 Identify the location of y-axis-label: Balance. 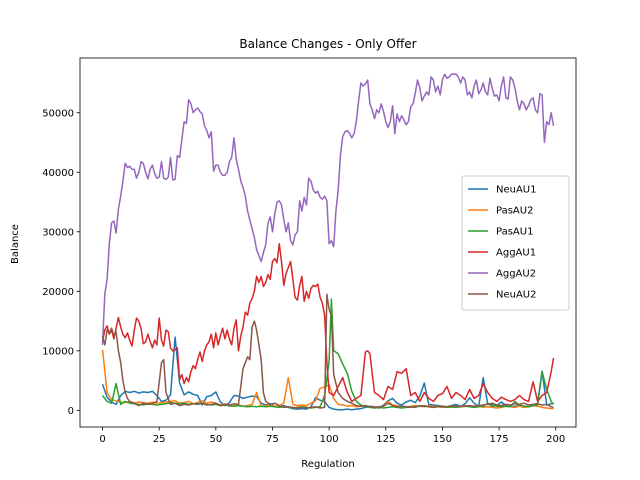
(15, 244).